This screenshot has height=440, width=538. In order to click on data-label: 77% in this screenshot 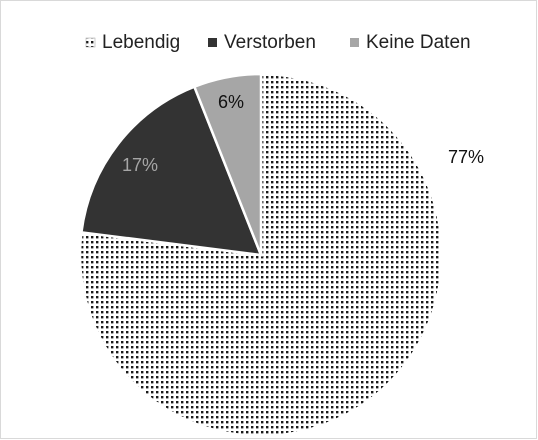, I will do `click(466, 157)`.